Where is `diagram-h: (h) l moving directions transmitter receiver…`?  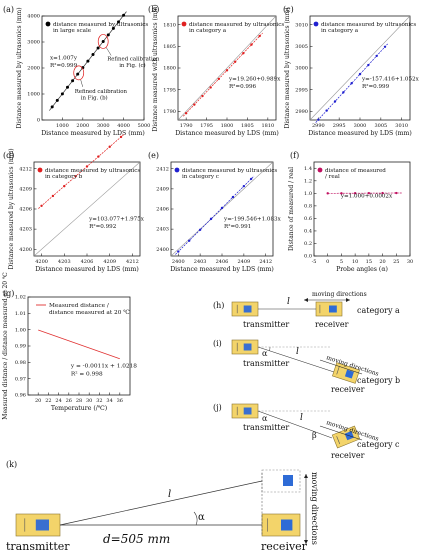
diagram-h: (h) l moving directions transmitter receiver… is located at coordinates (306, 310).